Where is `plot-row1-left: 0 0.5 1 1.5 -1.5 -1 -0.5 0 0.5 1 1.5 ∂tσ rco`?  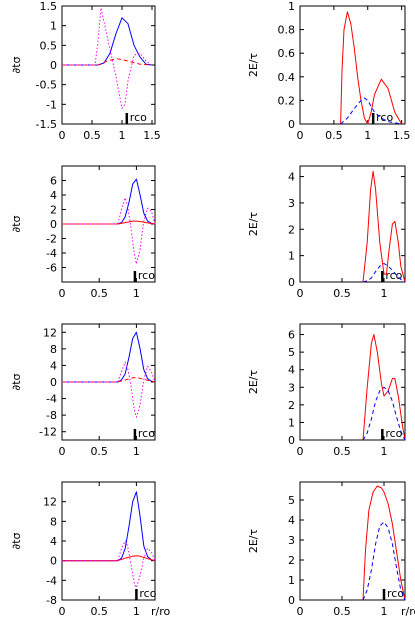 plot-row1-left: 0 0.5 1 1.5 -1.5 -1 -0.5 0 0.5 1 1.5 ∂tσ rco is located at coordinates (85, 71).